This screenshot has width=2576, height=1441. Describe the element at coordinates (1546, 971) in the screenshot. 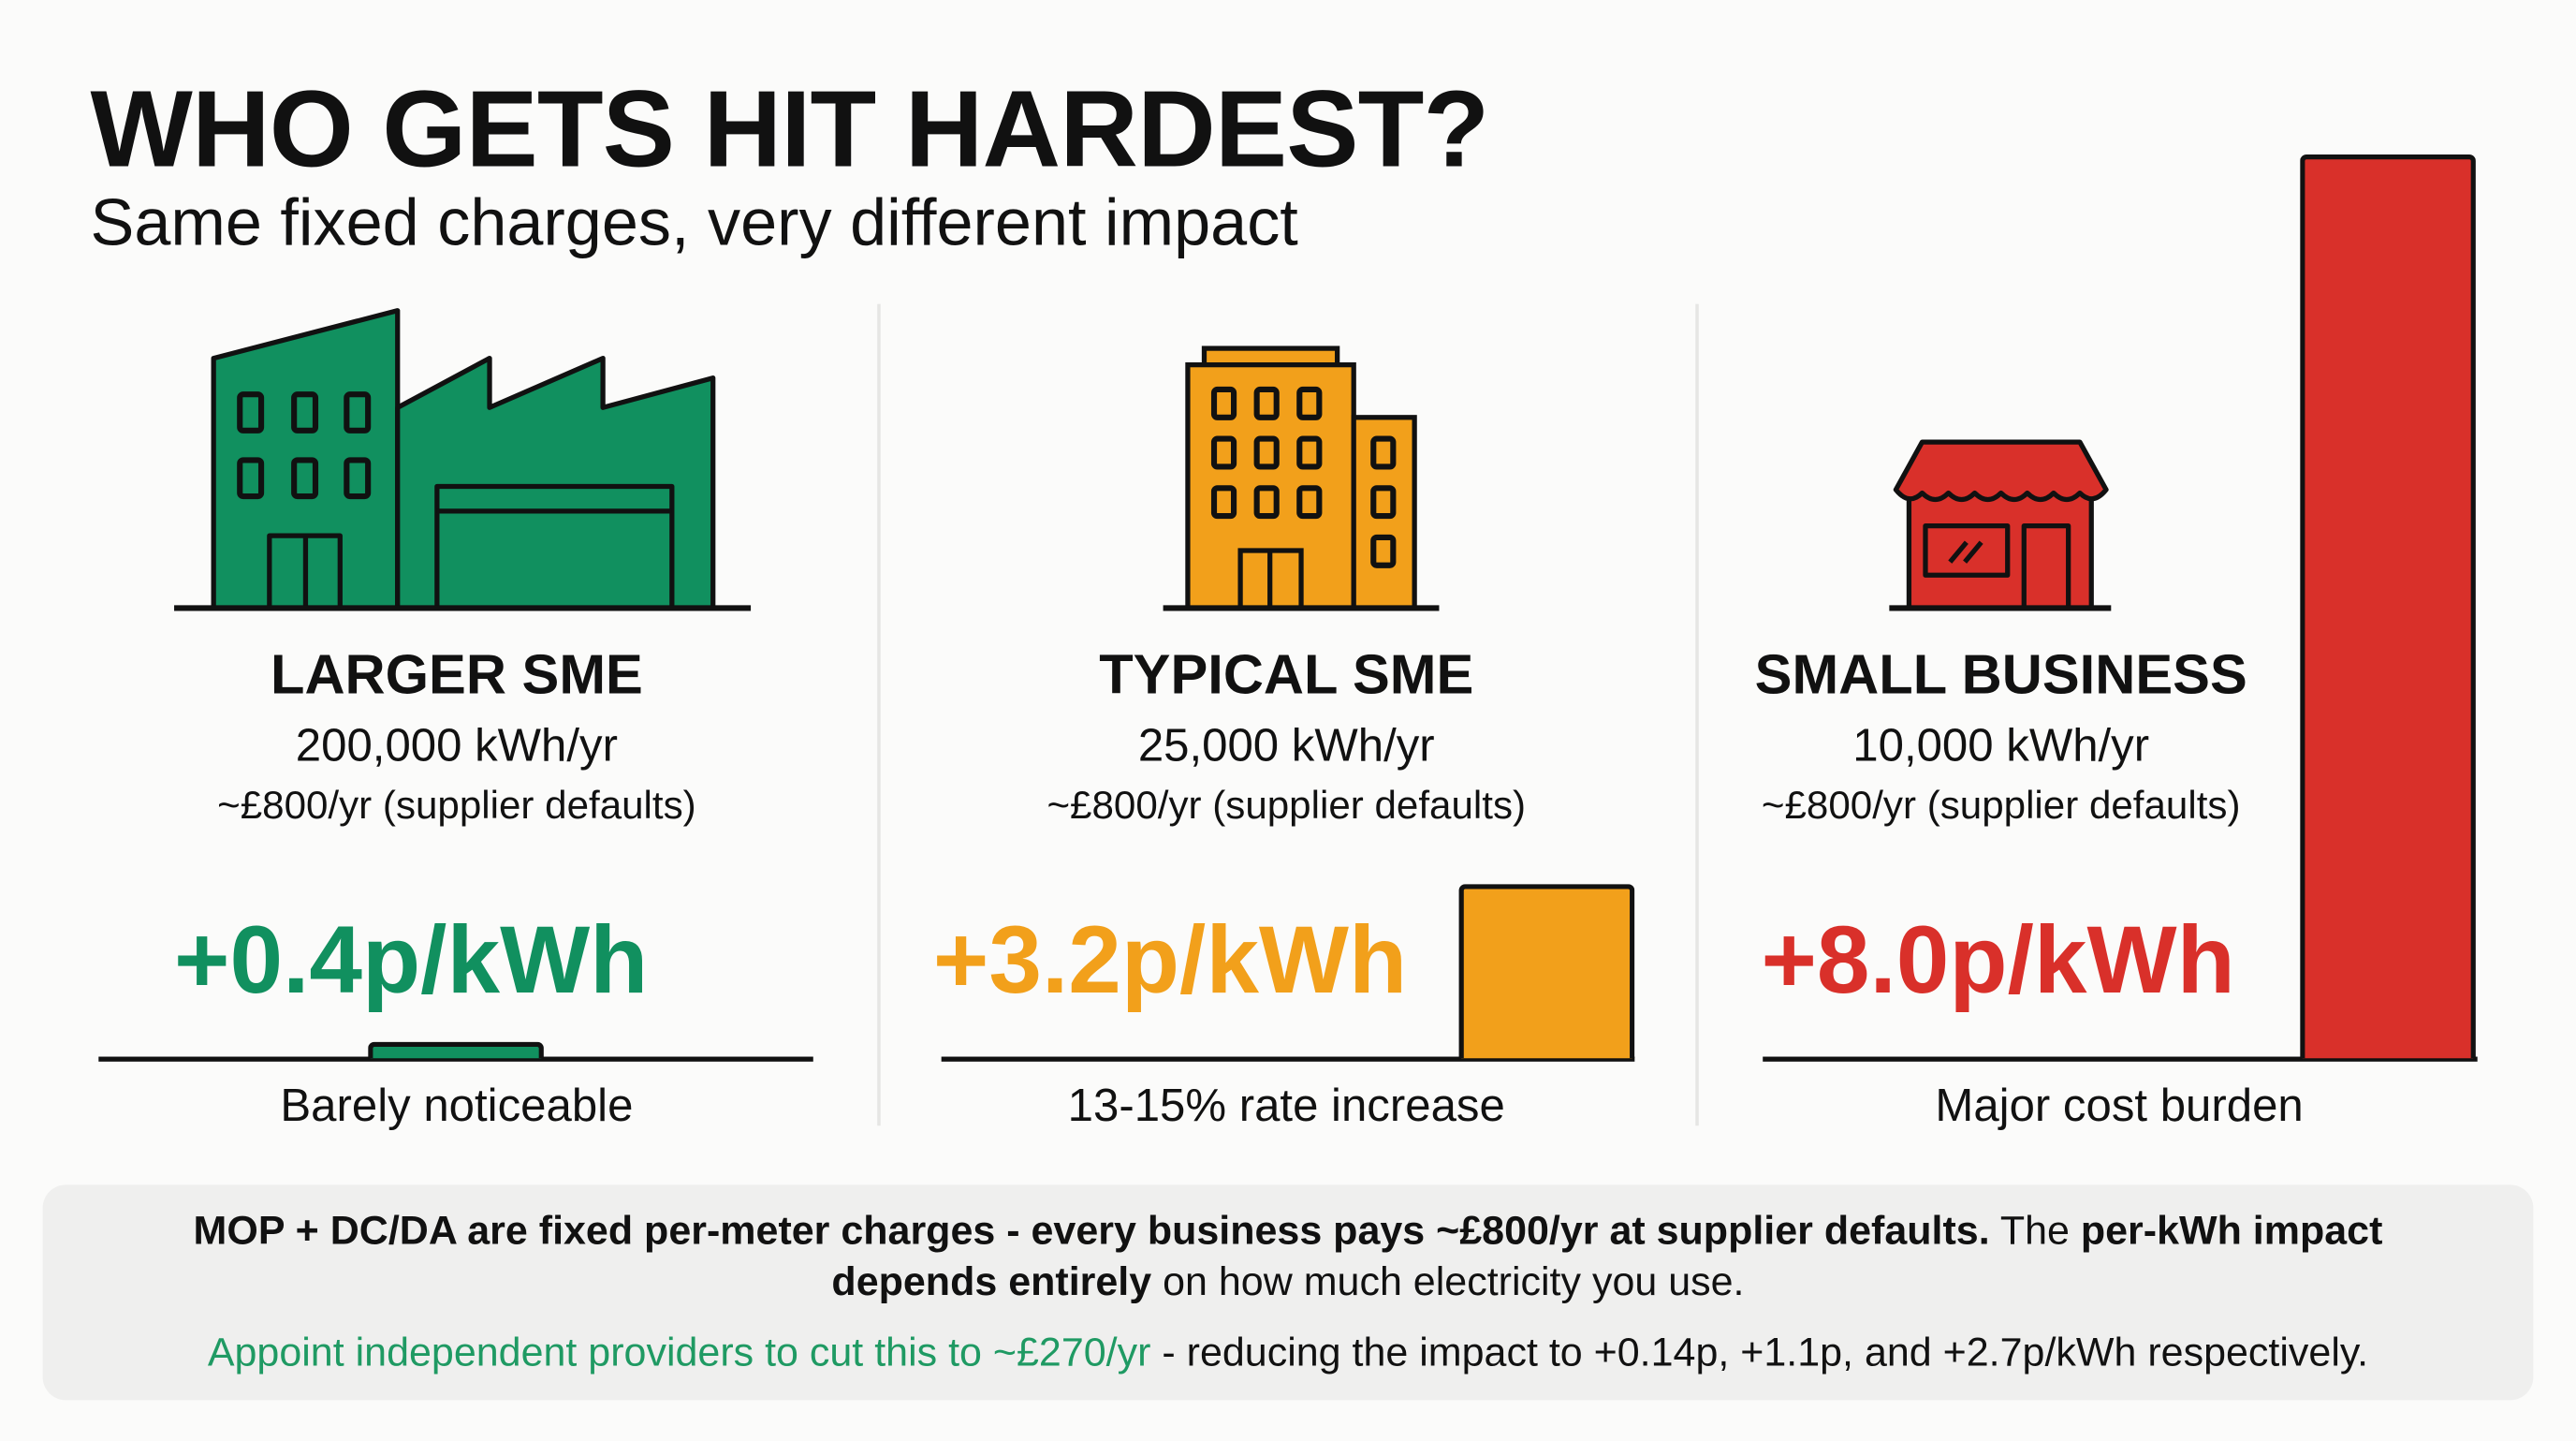

I see `impact-bar-typical-sme` at that location.